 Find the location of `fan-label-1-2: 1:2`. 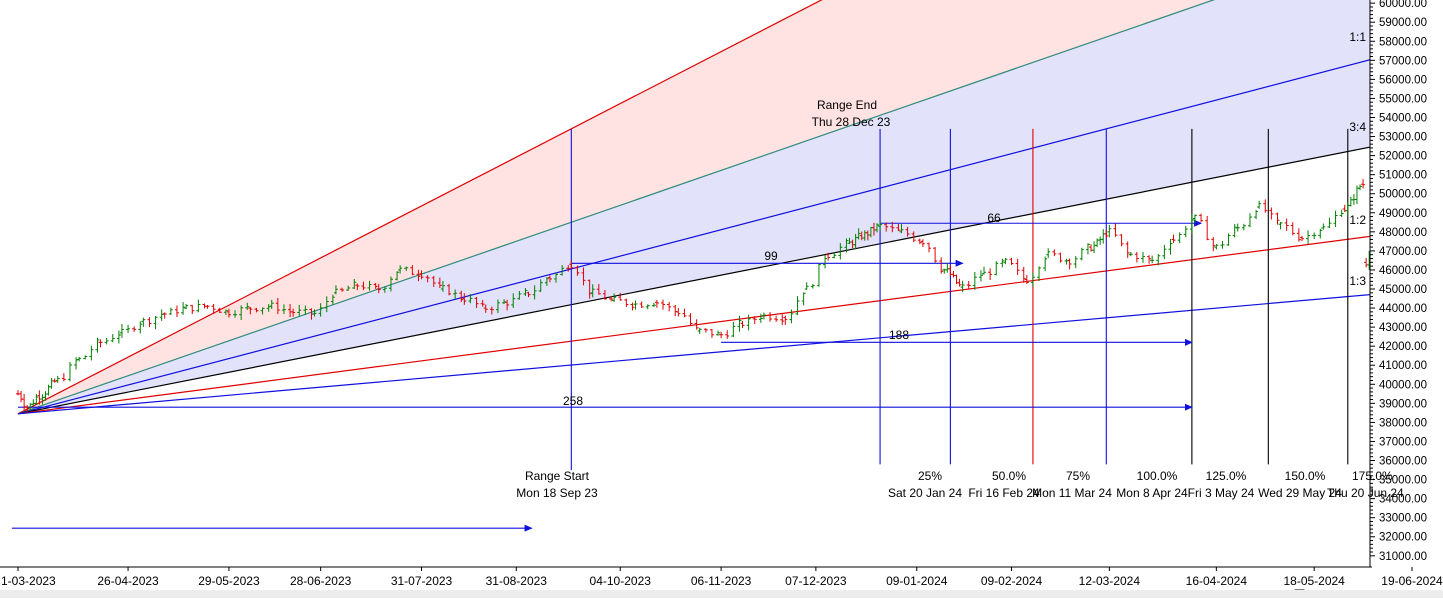

fan-label-1-2: 1:2 is located at coordinates (1357, 220).